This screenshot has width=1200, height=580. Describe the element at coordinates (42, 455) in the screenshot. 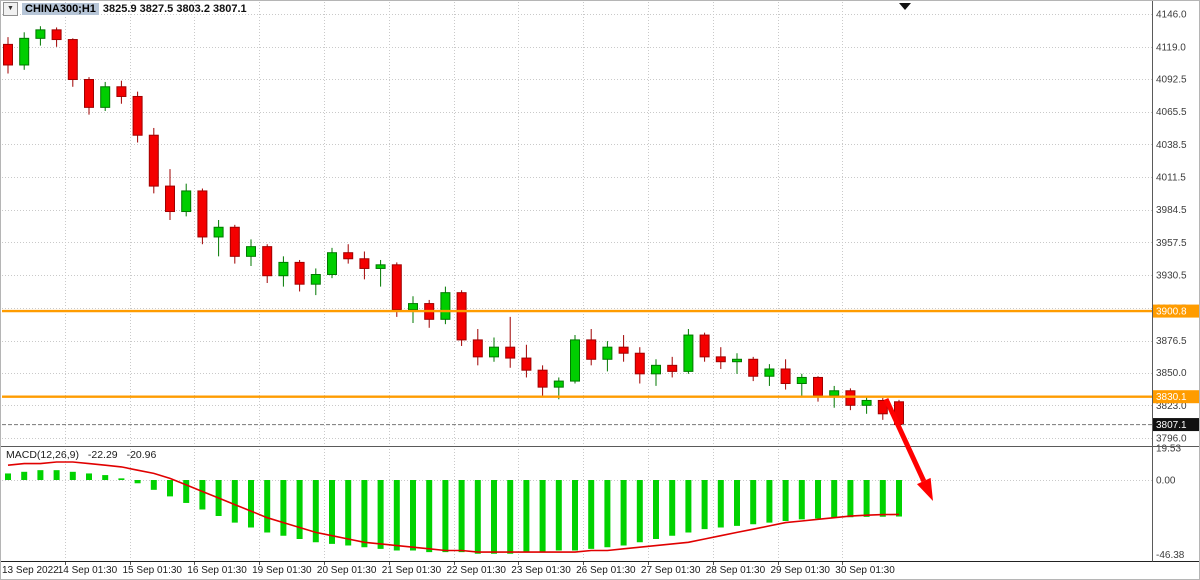

I see `macd-name: MACD(12,26,9)` at that location.